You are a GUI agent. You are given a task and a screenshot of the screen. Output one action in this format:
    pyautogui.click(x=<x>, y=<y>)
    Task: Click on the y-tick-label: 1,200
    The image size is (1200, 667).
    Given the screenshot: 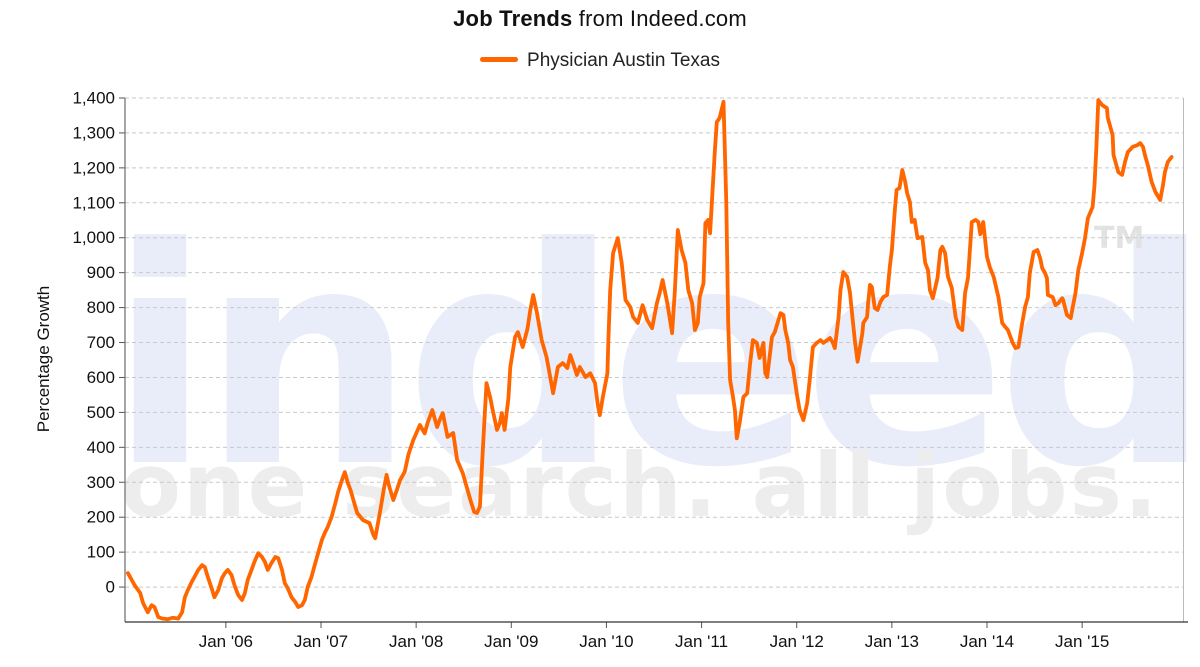 What is the action you would take?
    pyautogui.click(x=93, y=167)
    